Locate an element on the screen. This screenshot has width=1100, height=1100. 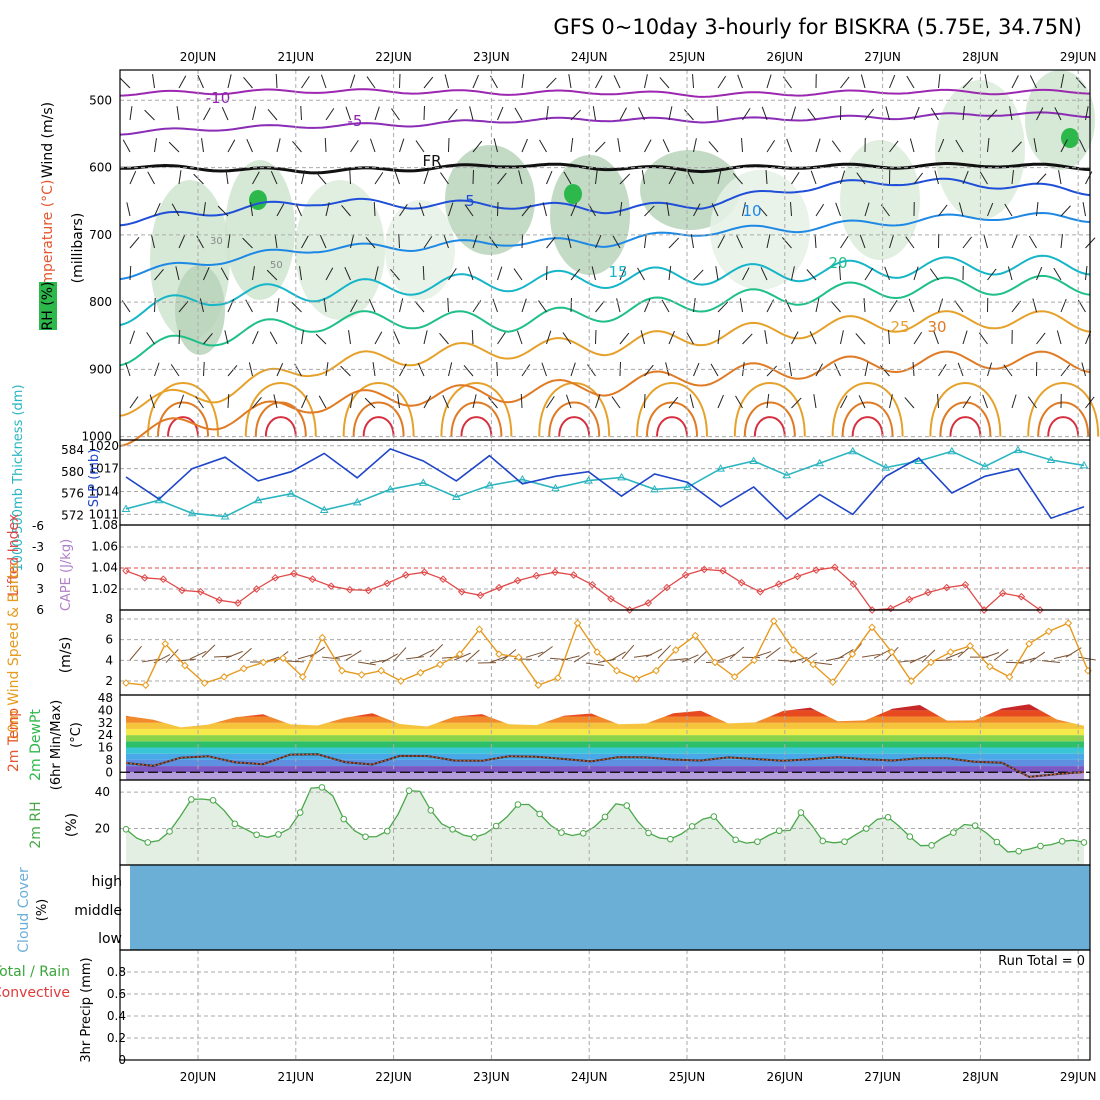
y-tick-label: 6 is located at coordinates (40, 610).